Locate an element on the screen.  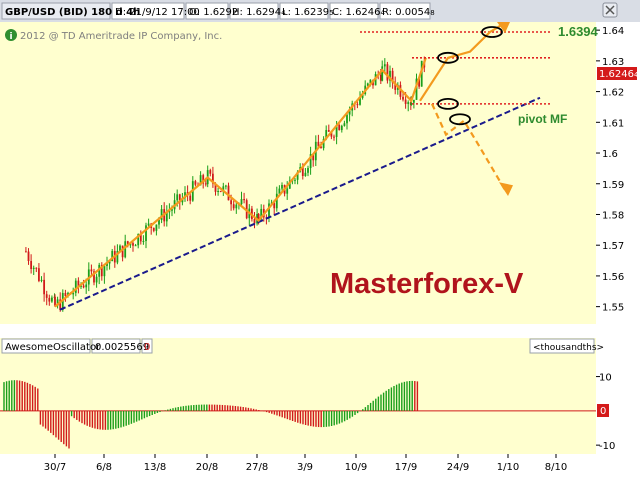
date-tick-label: 17/9 is located at coordinates (406, 467).